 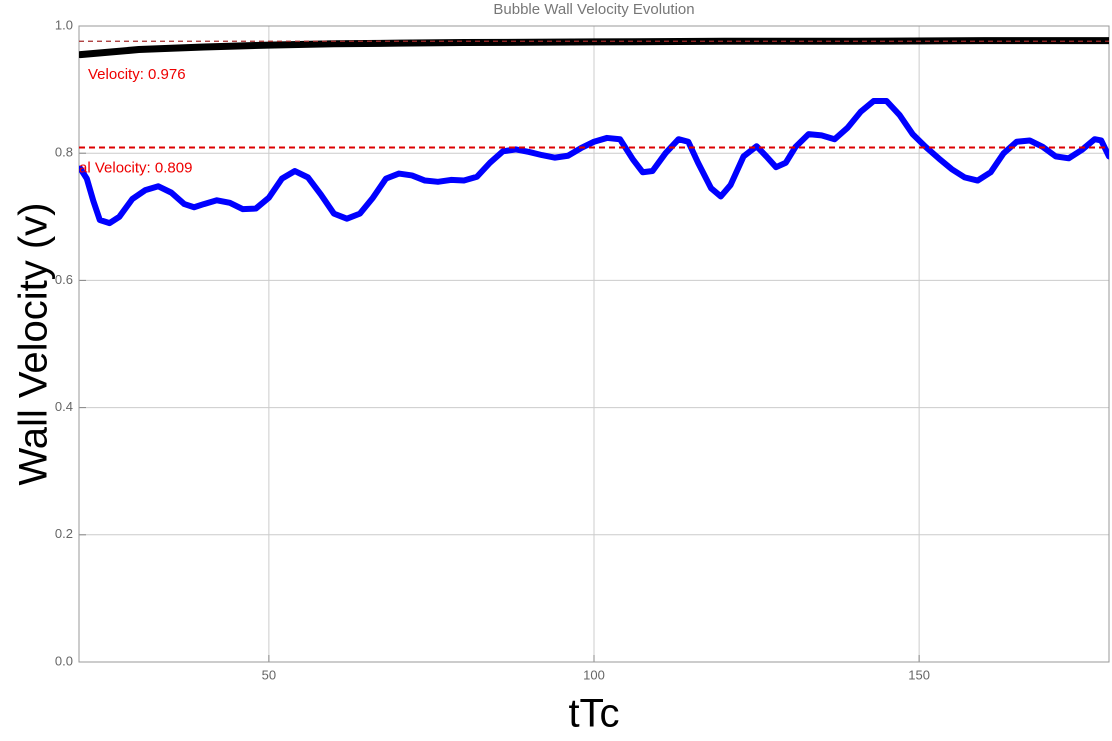 What do you see at coordinates (137, 74) in the screenshot?
I see `annotation: Velocity: 0.976` at bounding box center [137, 74].